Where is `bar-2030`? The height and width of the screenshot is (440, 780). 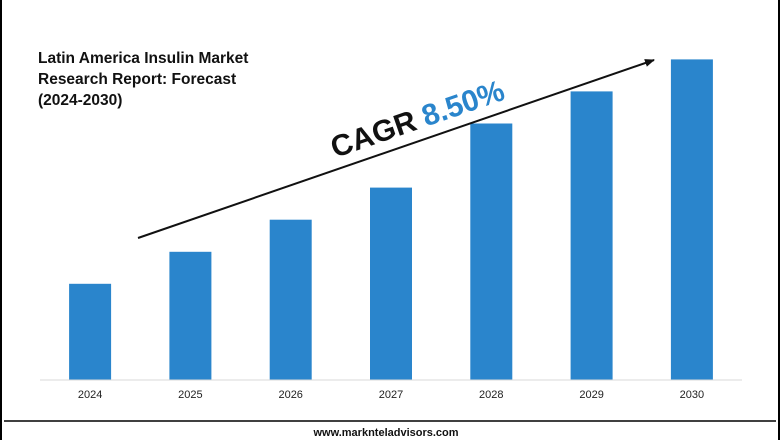
bar-2030 is located at coordinates (691, 220).